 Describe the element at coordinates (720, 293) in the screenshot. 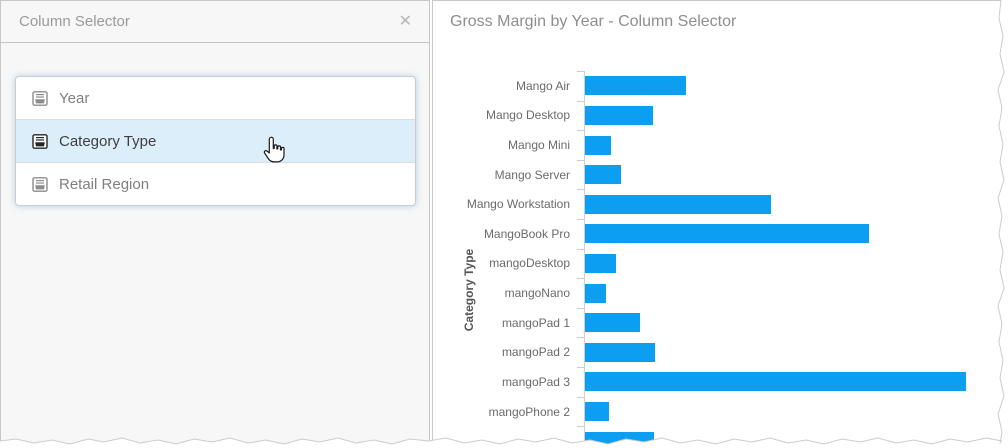

I see `chart-row: mangoNano` at that location.